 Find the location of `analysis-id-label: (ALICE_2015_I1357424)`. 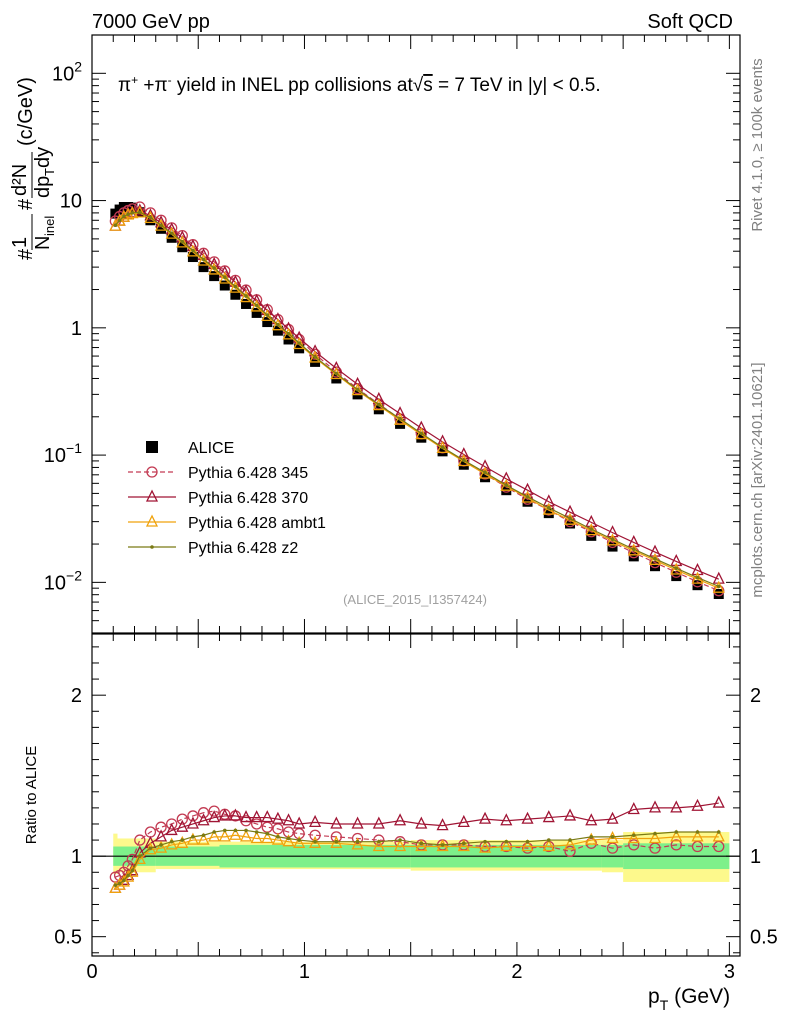

analysis-id-label: (ALICE_2015_I1357424) is located at coordinates (415, 599).